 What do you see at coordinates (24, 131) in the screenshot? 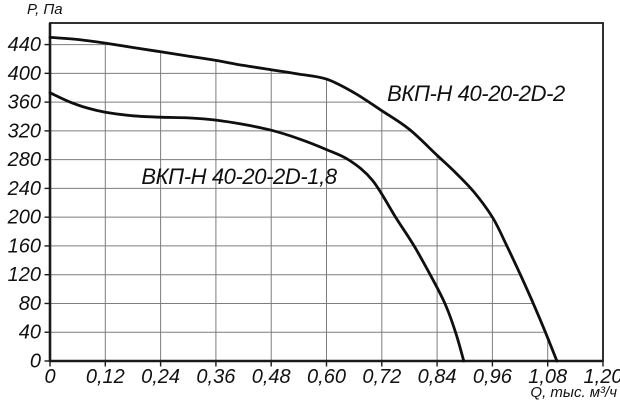
I see `y-tick-label: 320` at bounding box center [24, 131].